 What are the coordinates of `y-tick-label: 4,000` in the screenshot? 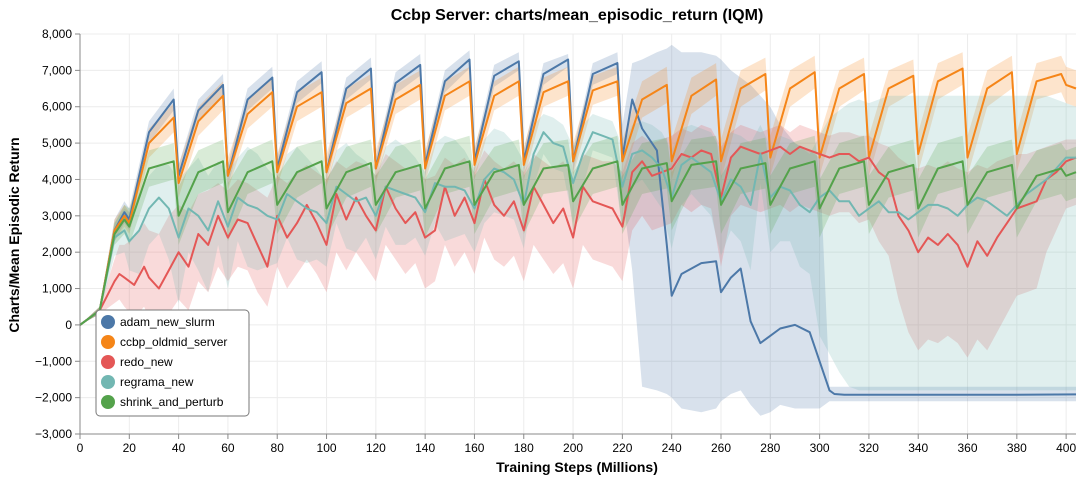 It's located at (57, 179).